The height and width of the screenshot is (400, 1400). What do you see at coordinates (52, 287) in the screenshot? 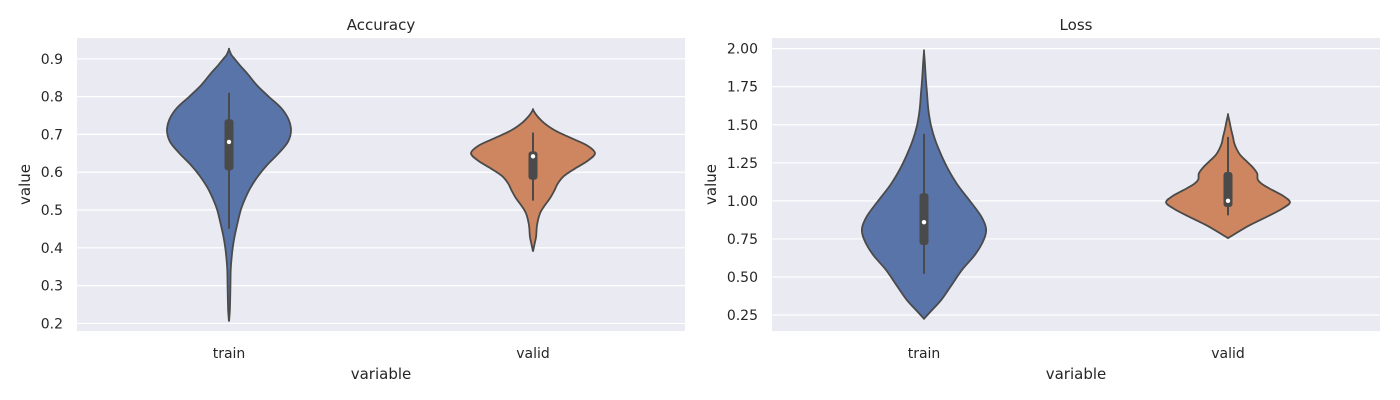
I see `y-tick-label: 0.3` at bounding box center [52, 287].